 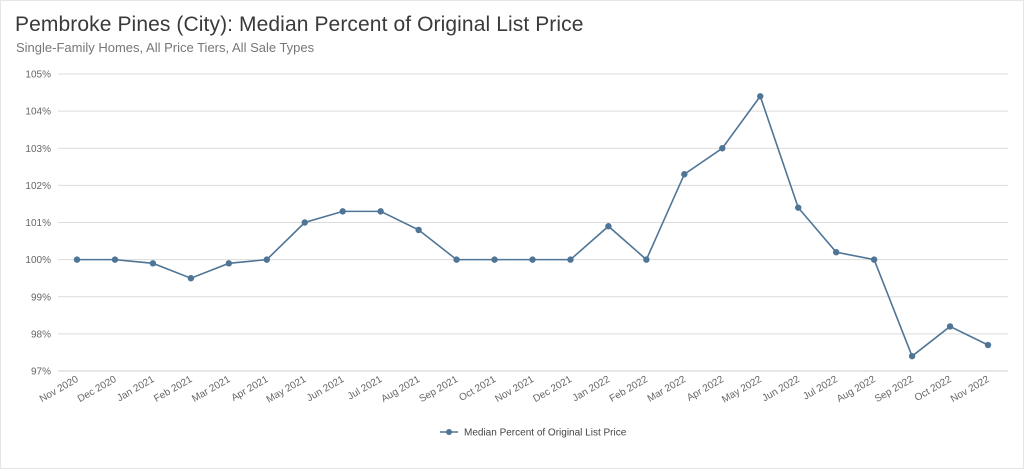 I want to click on x-tick-label: Jan 2022, so click(x=592, y=389).